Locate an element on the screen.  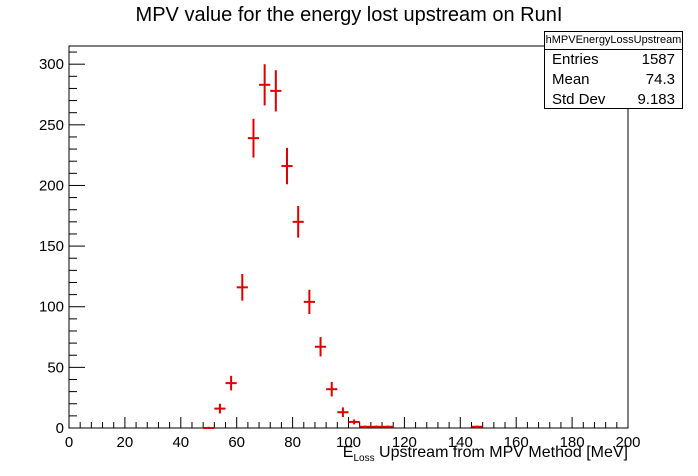
stats-entries-label: Entries is located at coordinates (575, 59).